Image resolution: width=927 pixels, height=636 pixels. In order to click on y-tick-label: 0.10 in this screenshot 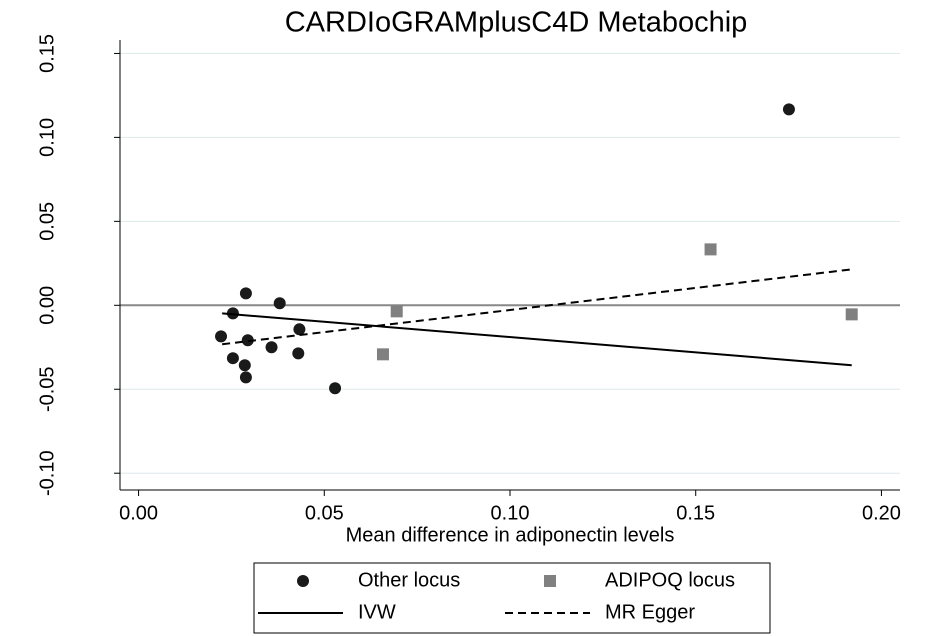, I will do `click(47, 137)`.